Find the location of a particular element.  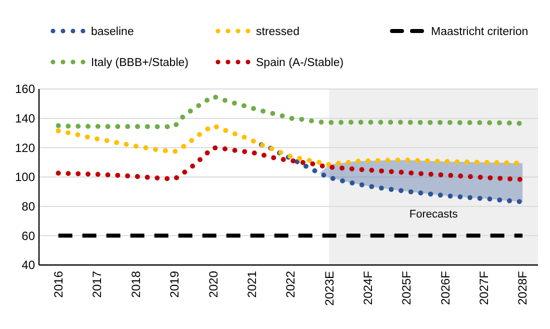

legend-label: stressed is located at coordinates (278, 32).